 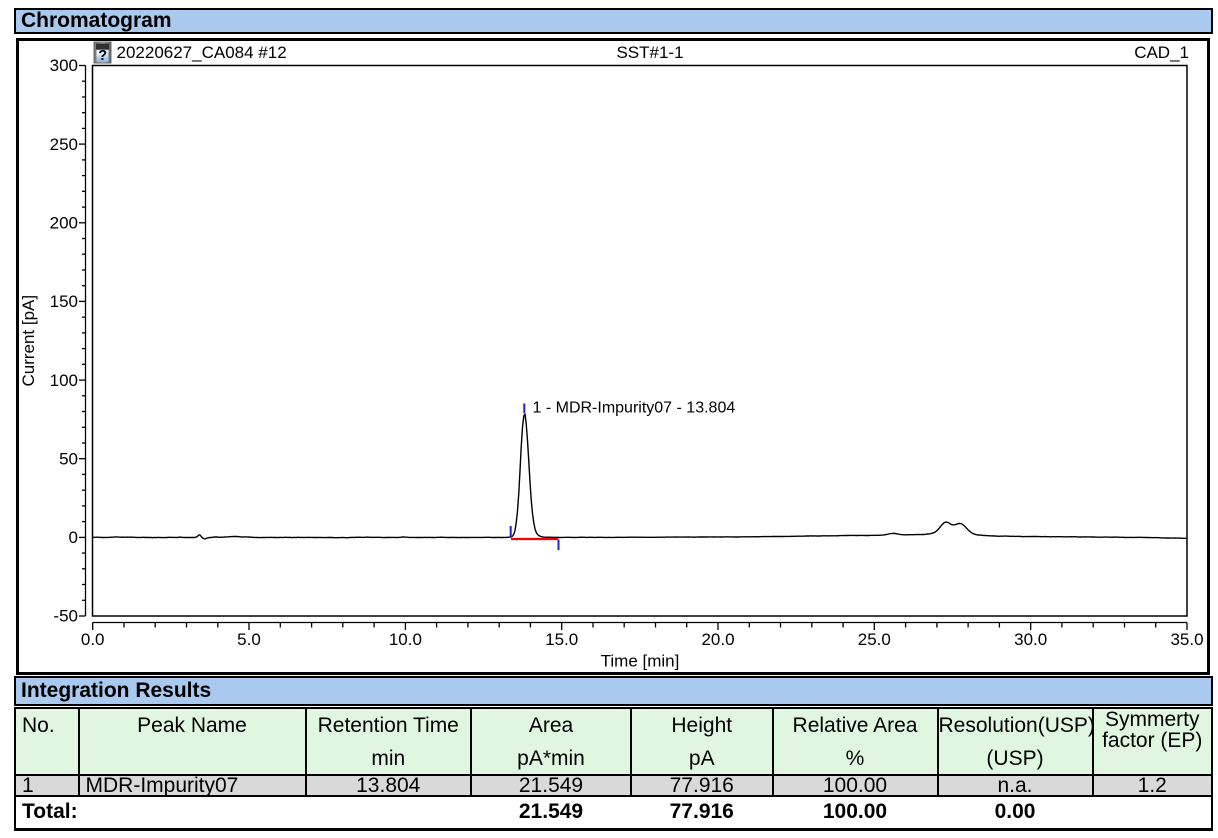 What do you see at coordinates (1186, 639) in the screenshot?
I see `svg-text: 35.0` at bounding box center [1186, 639].